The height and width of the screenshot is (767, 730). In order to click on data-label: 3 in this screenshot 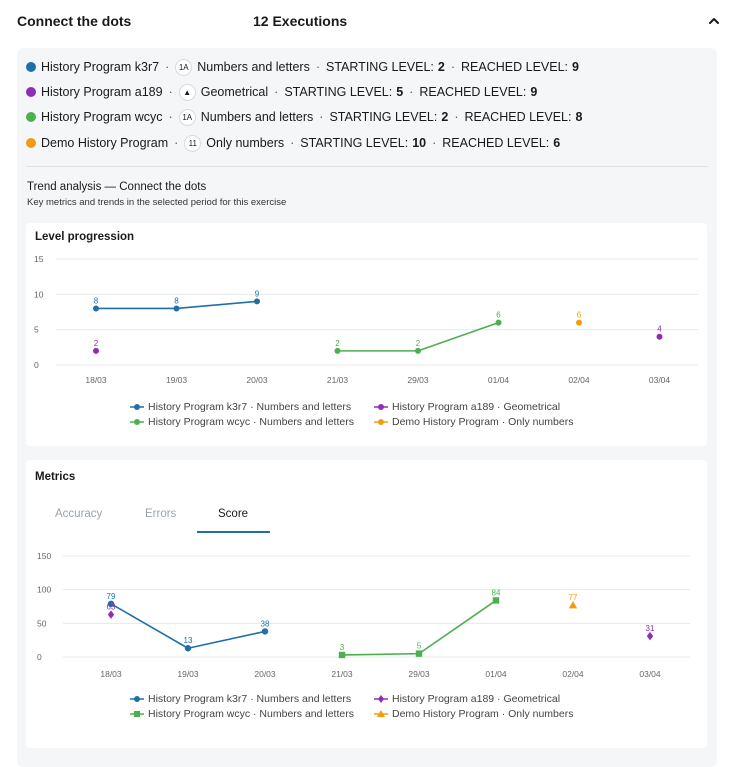, I will do `click(342, 647)`.